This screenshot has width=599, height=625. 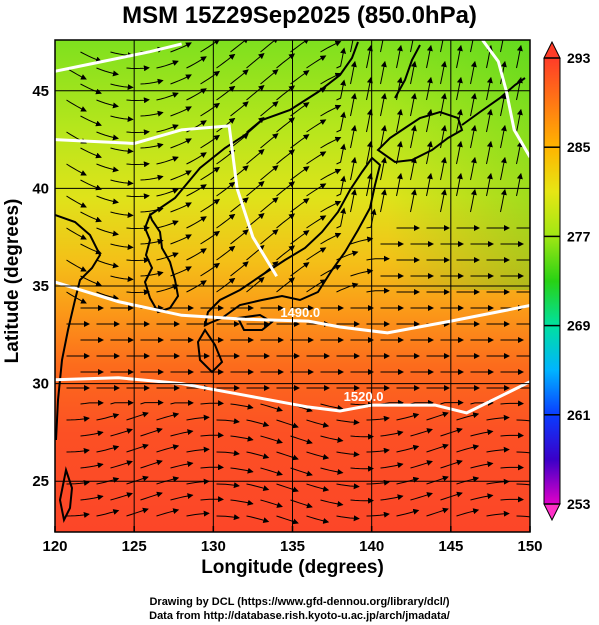 I want to click on colorbar-tick-label: 253, so click(x=579, y=504).